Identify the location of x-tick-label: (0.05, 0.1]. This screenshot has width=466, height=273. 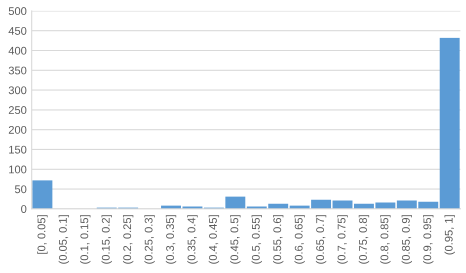
(64, 239).